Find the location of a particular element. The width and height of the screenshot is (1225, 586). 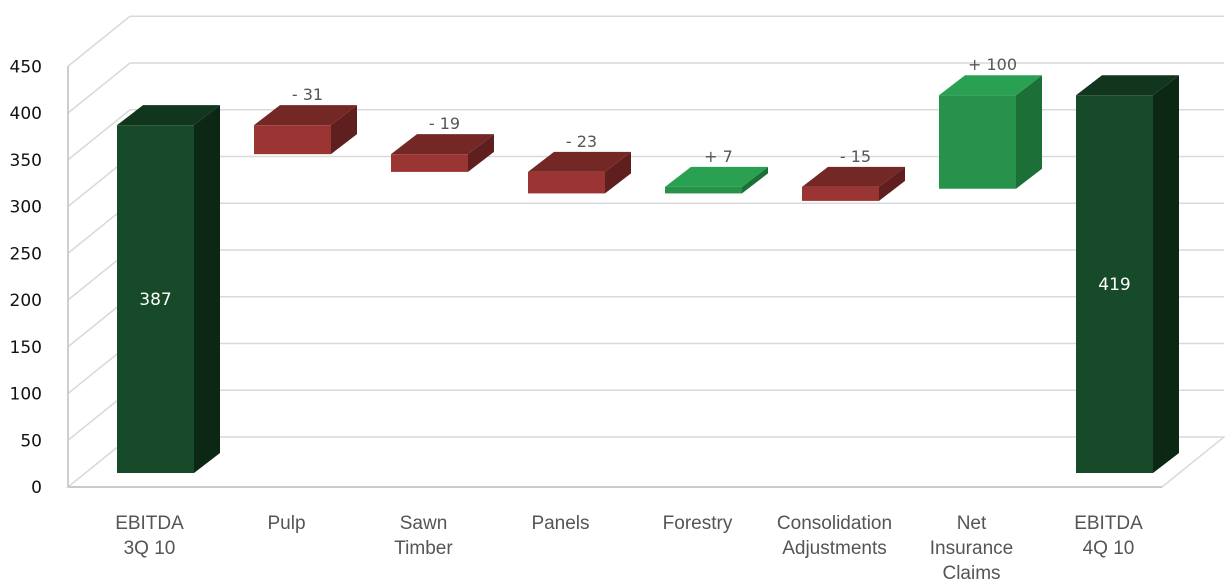

bar-change-label: - 23 is located at coordinates (581, 141).